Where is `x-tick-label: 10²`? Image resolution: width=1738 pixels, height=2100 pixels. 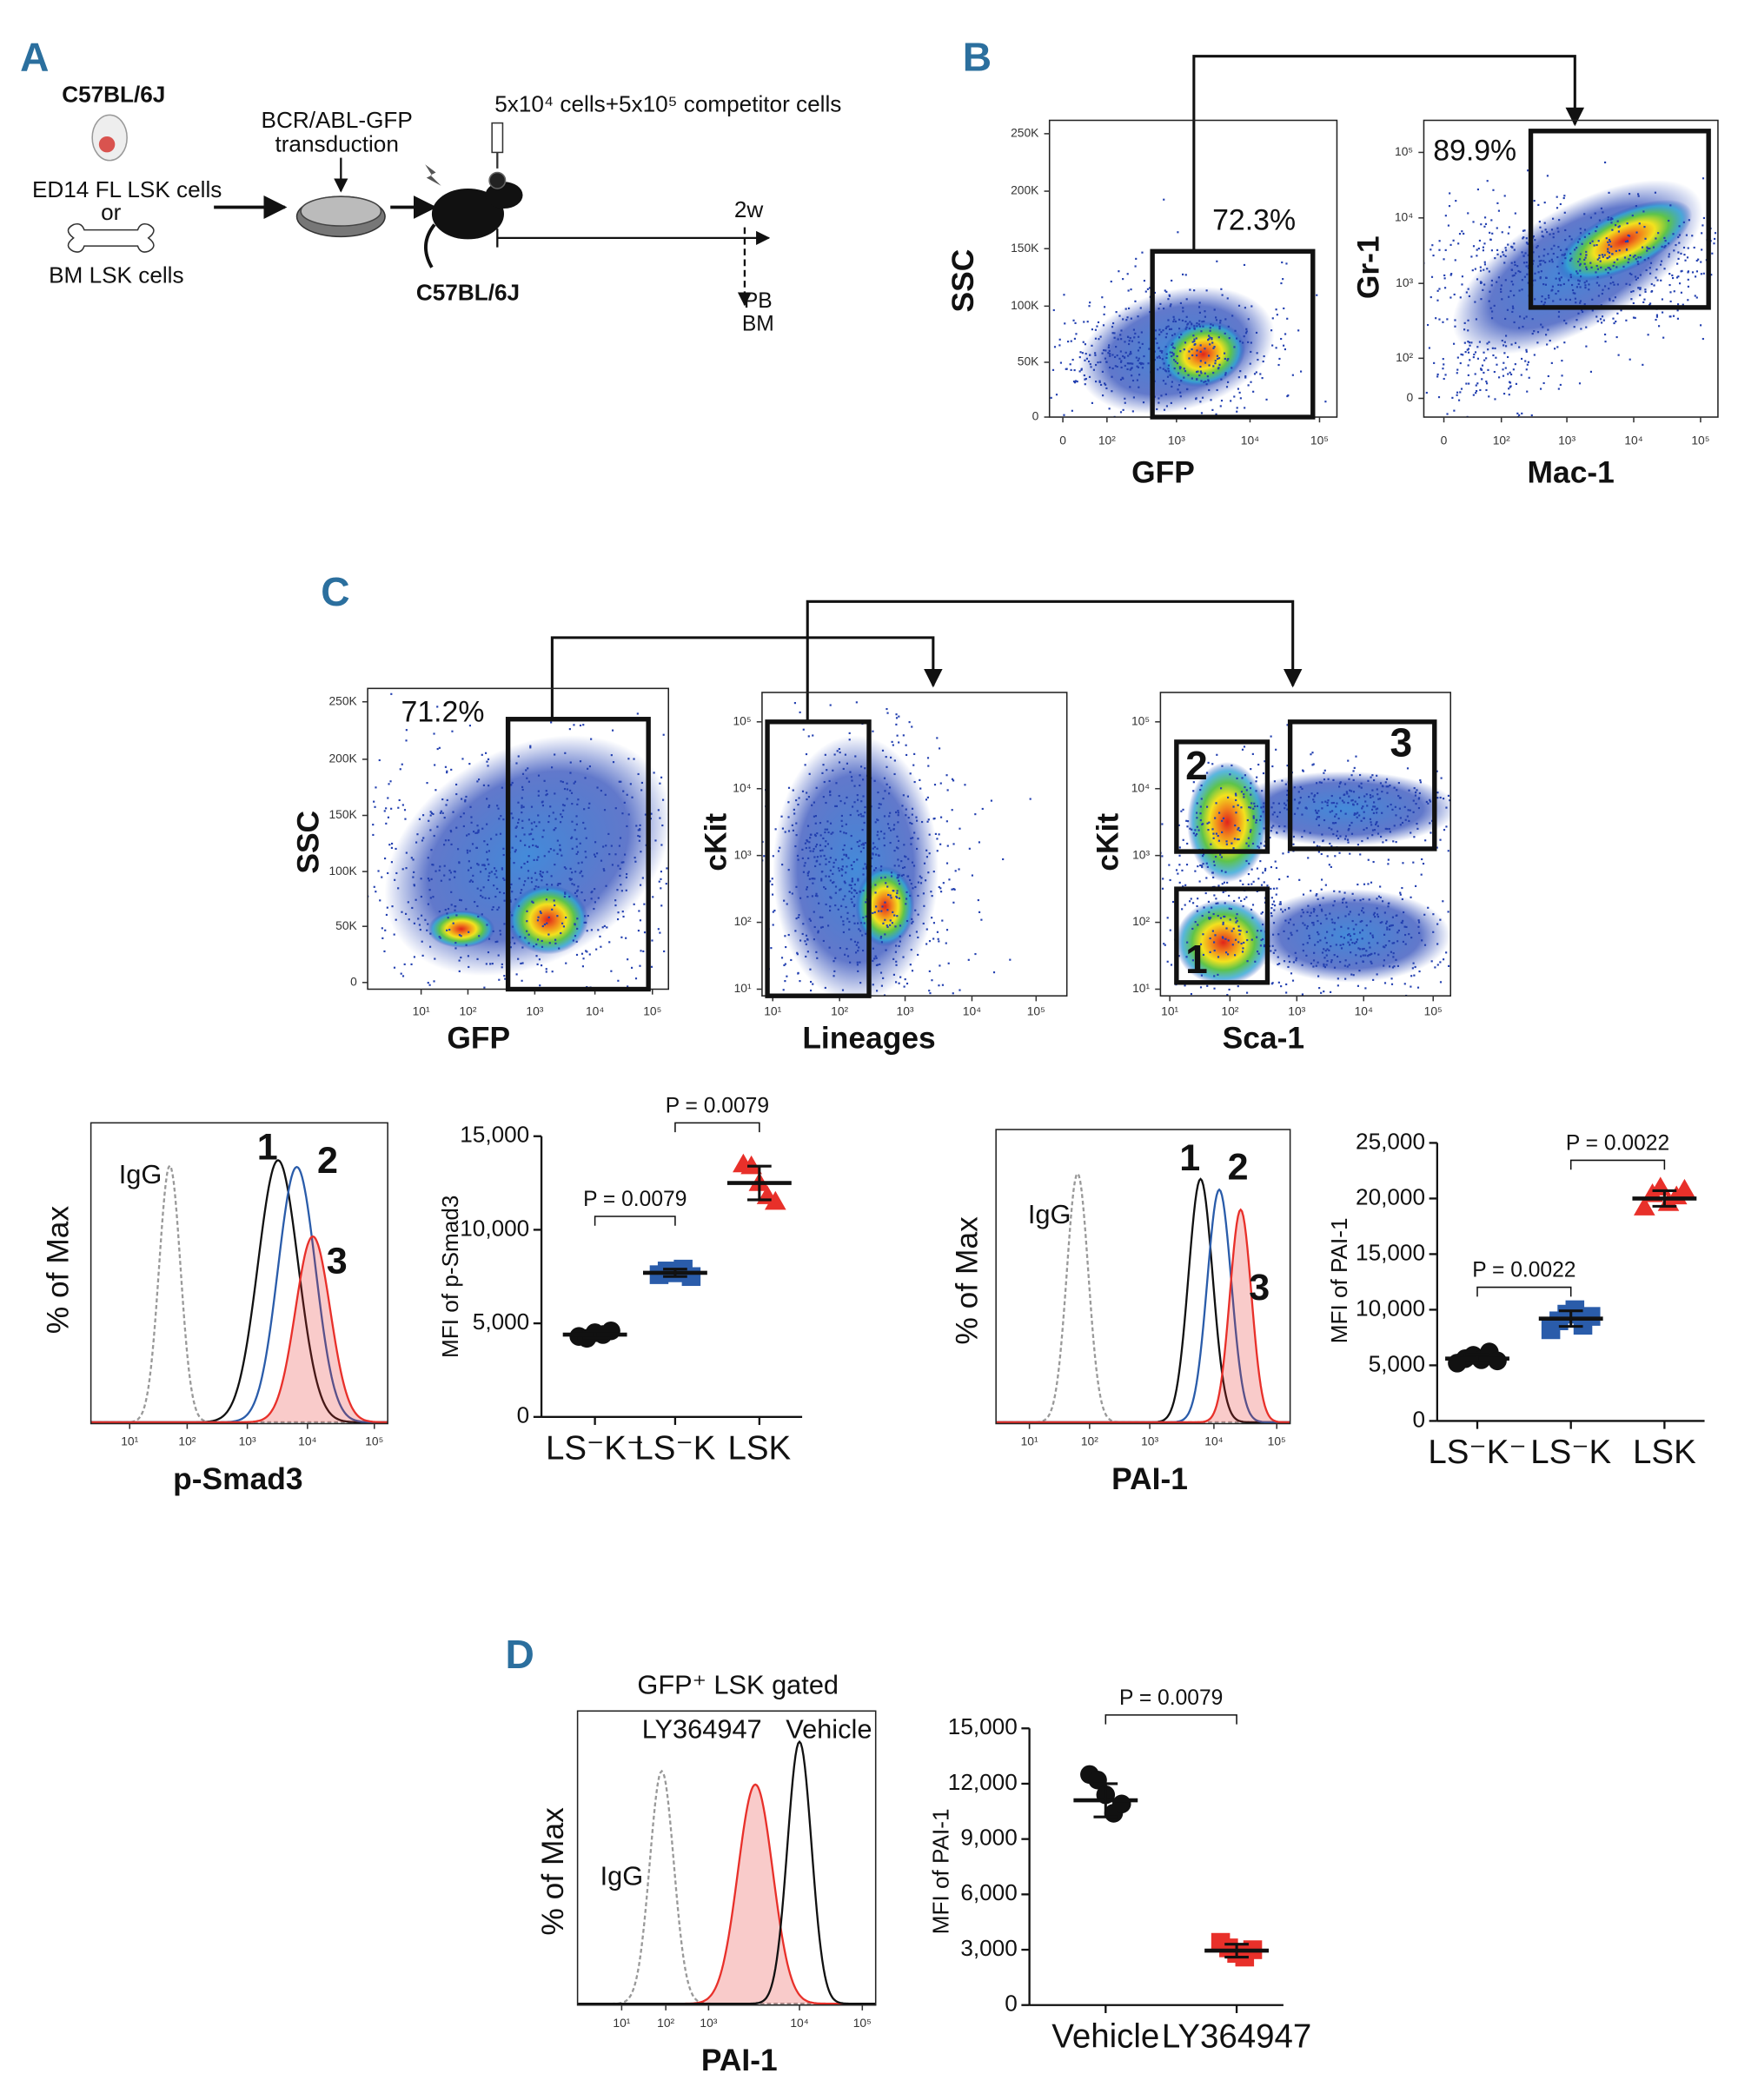
x-tick-label: 10² is located at coordinates (1107, 440).